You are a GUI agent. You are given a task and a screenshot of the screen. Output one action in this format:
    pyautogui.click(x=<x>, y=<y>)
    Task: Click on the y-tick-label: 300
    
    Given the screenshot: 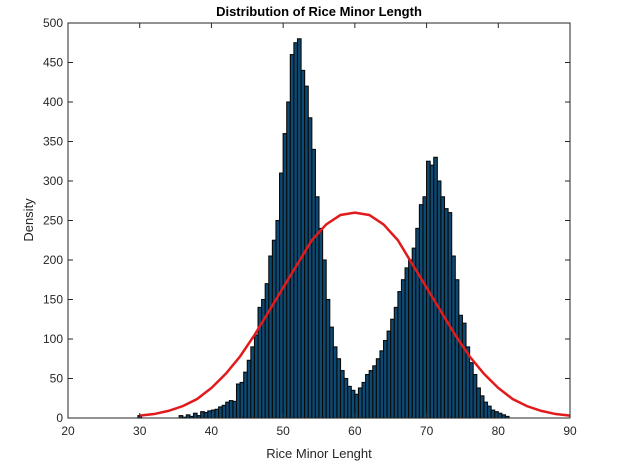 What is the action you would take?
    pyautogui.click(x=53, y=181)
    